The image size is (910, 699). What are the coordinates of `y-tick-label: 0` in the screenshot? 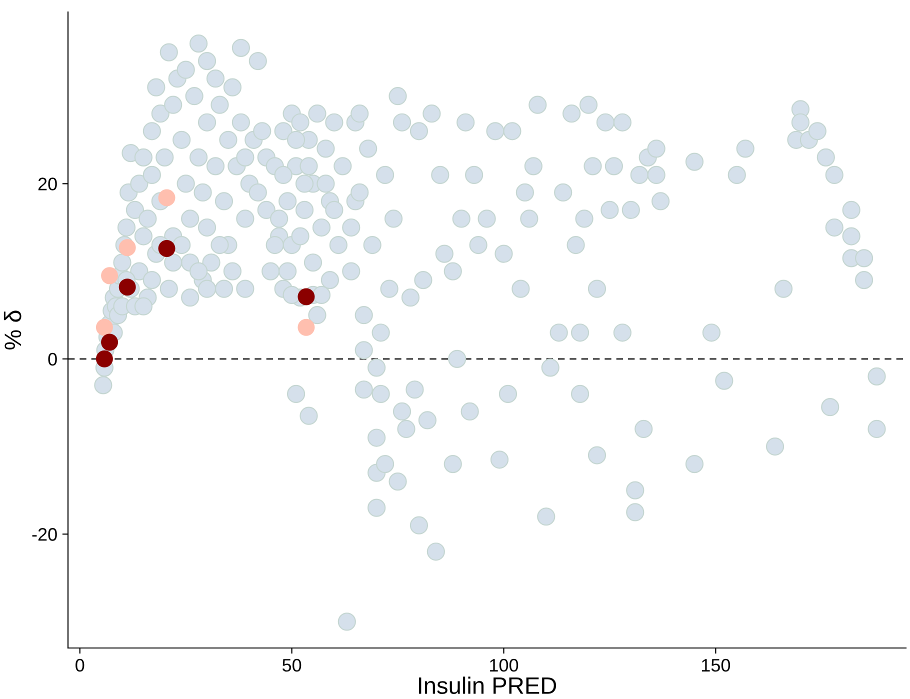 It's located at (52, 359).